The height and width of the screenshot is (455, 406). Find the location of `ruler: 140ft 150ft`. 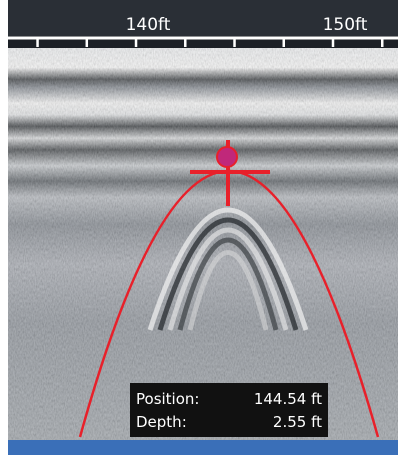

ruler: 140ft 150ft is located at coordinates (210, 31).